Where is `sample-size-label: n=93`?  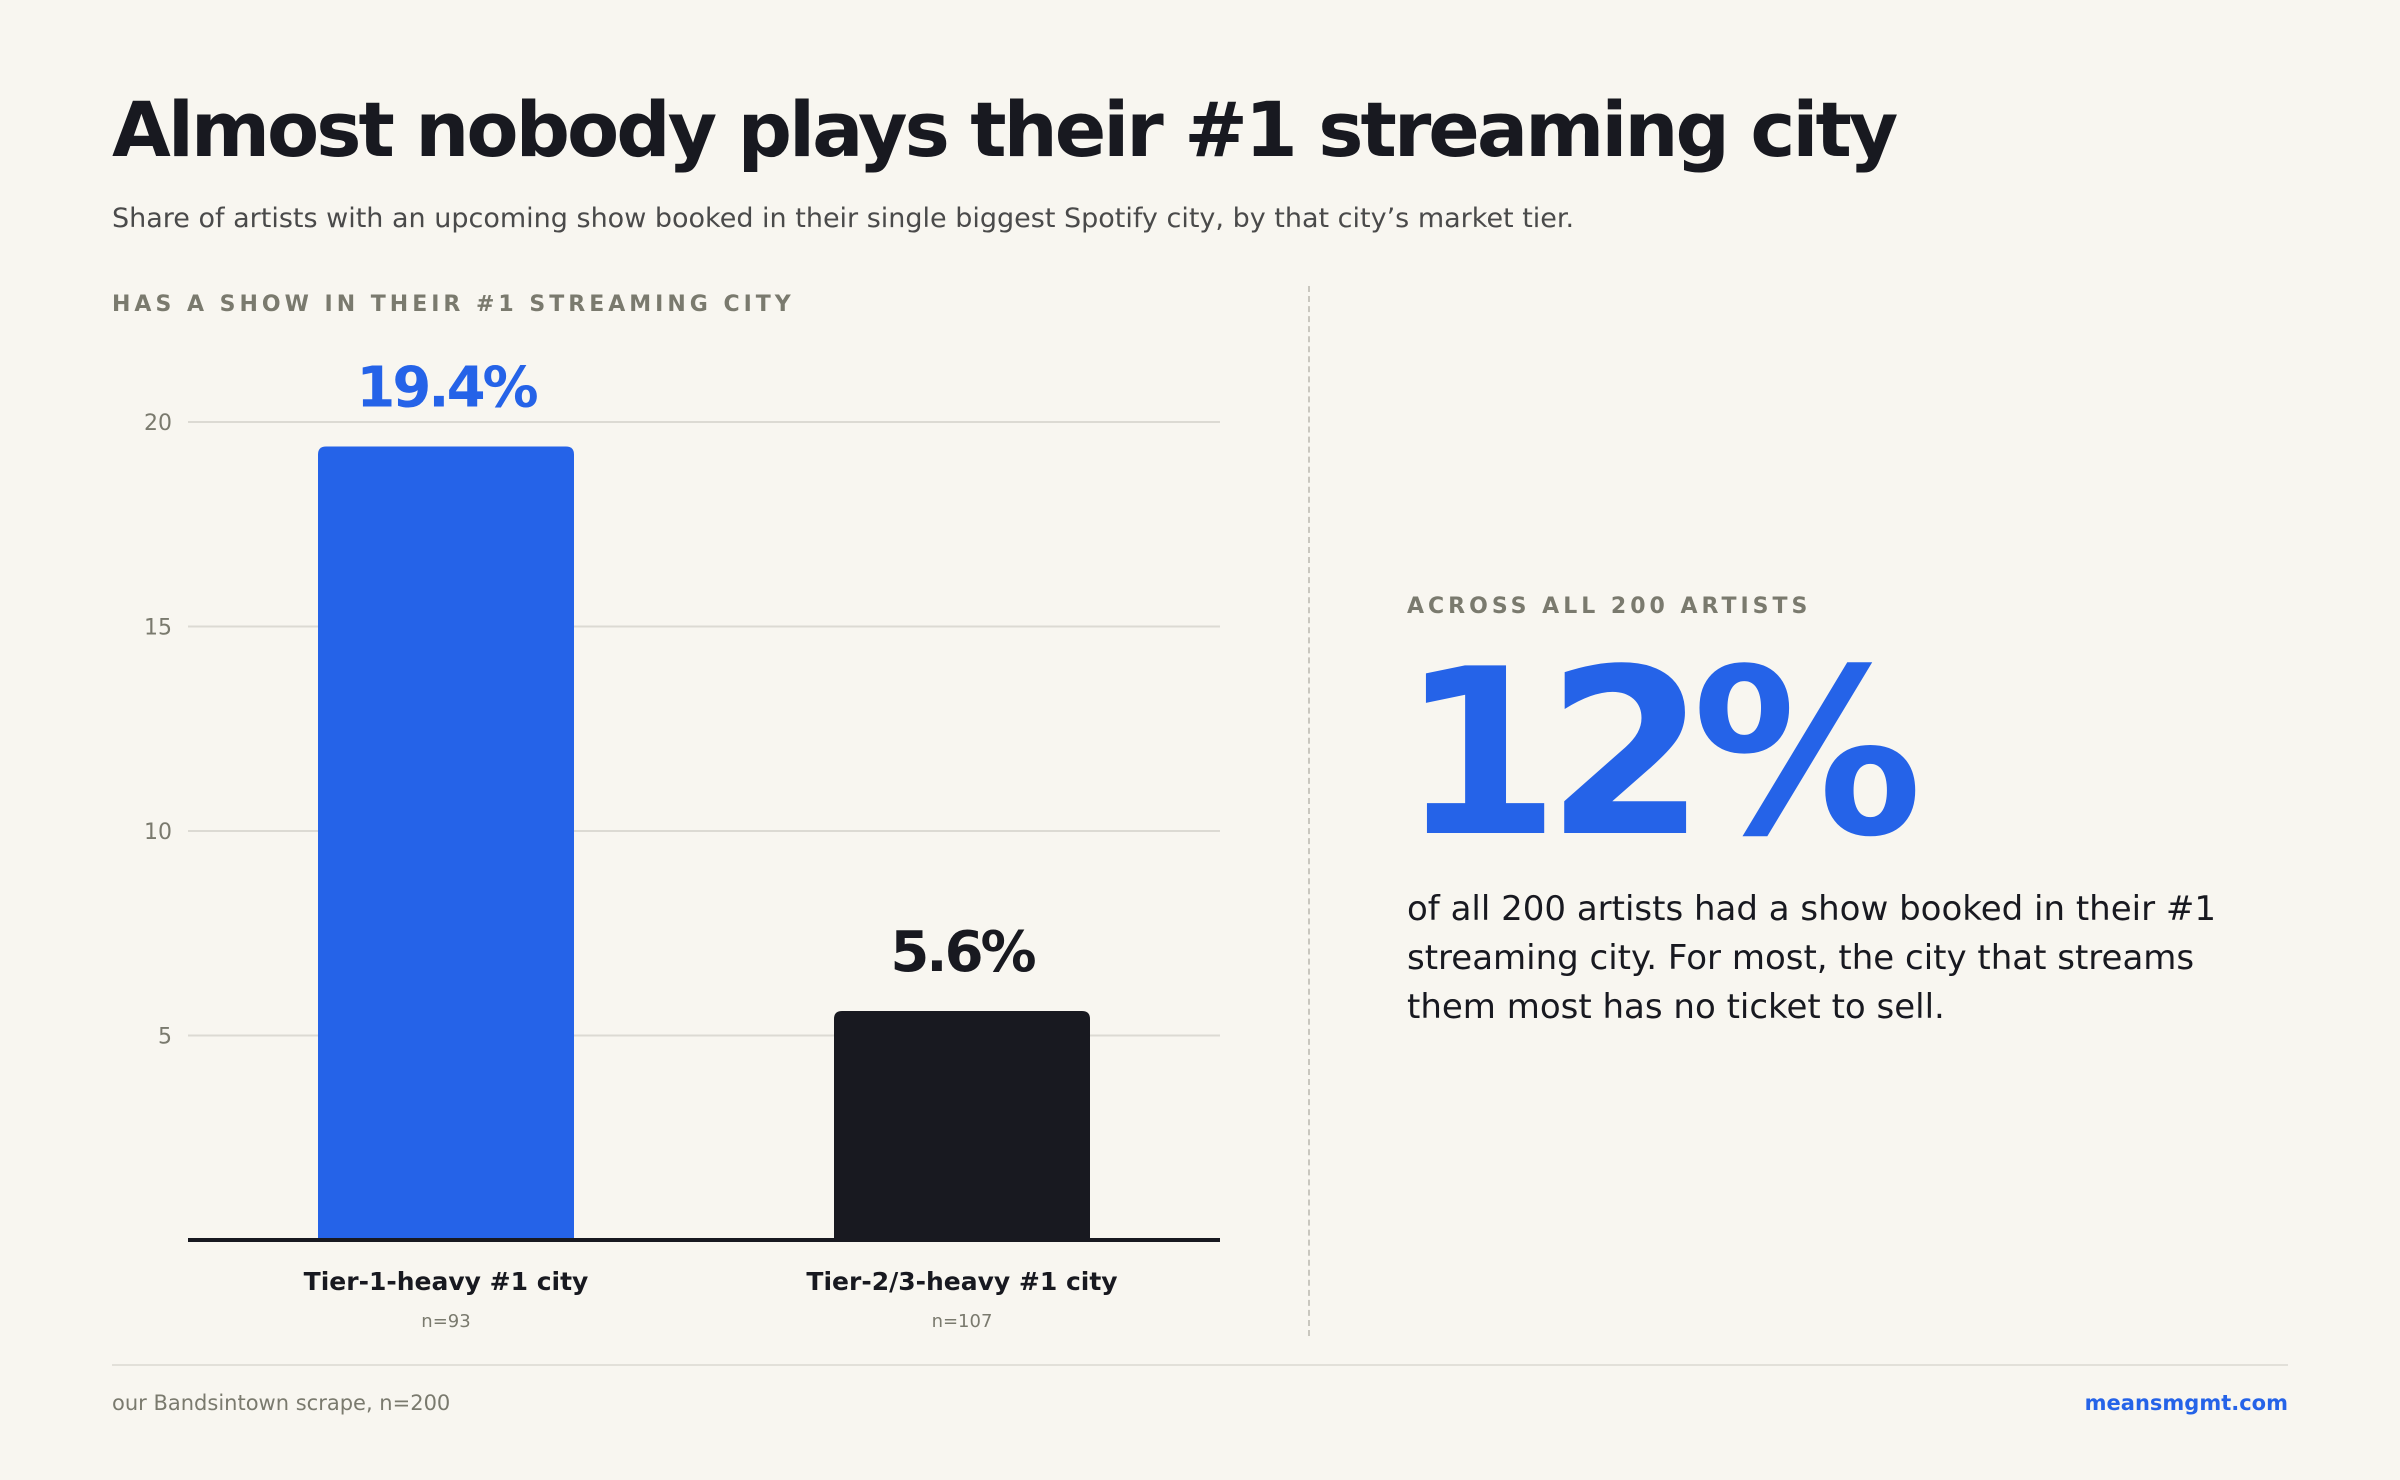
sample-size-label: n=93 is located at coordinates (445, 1321).